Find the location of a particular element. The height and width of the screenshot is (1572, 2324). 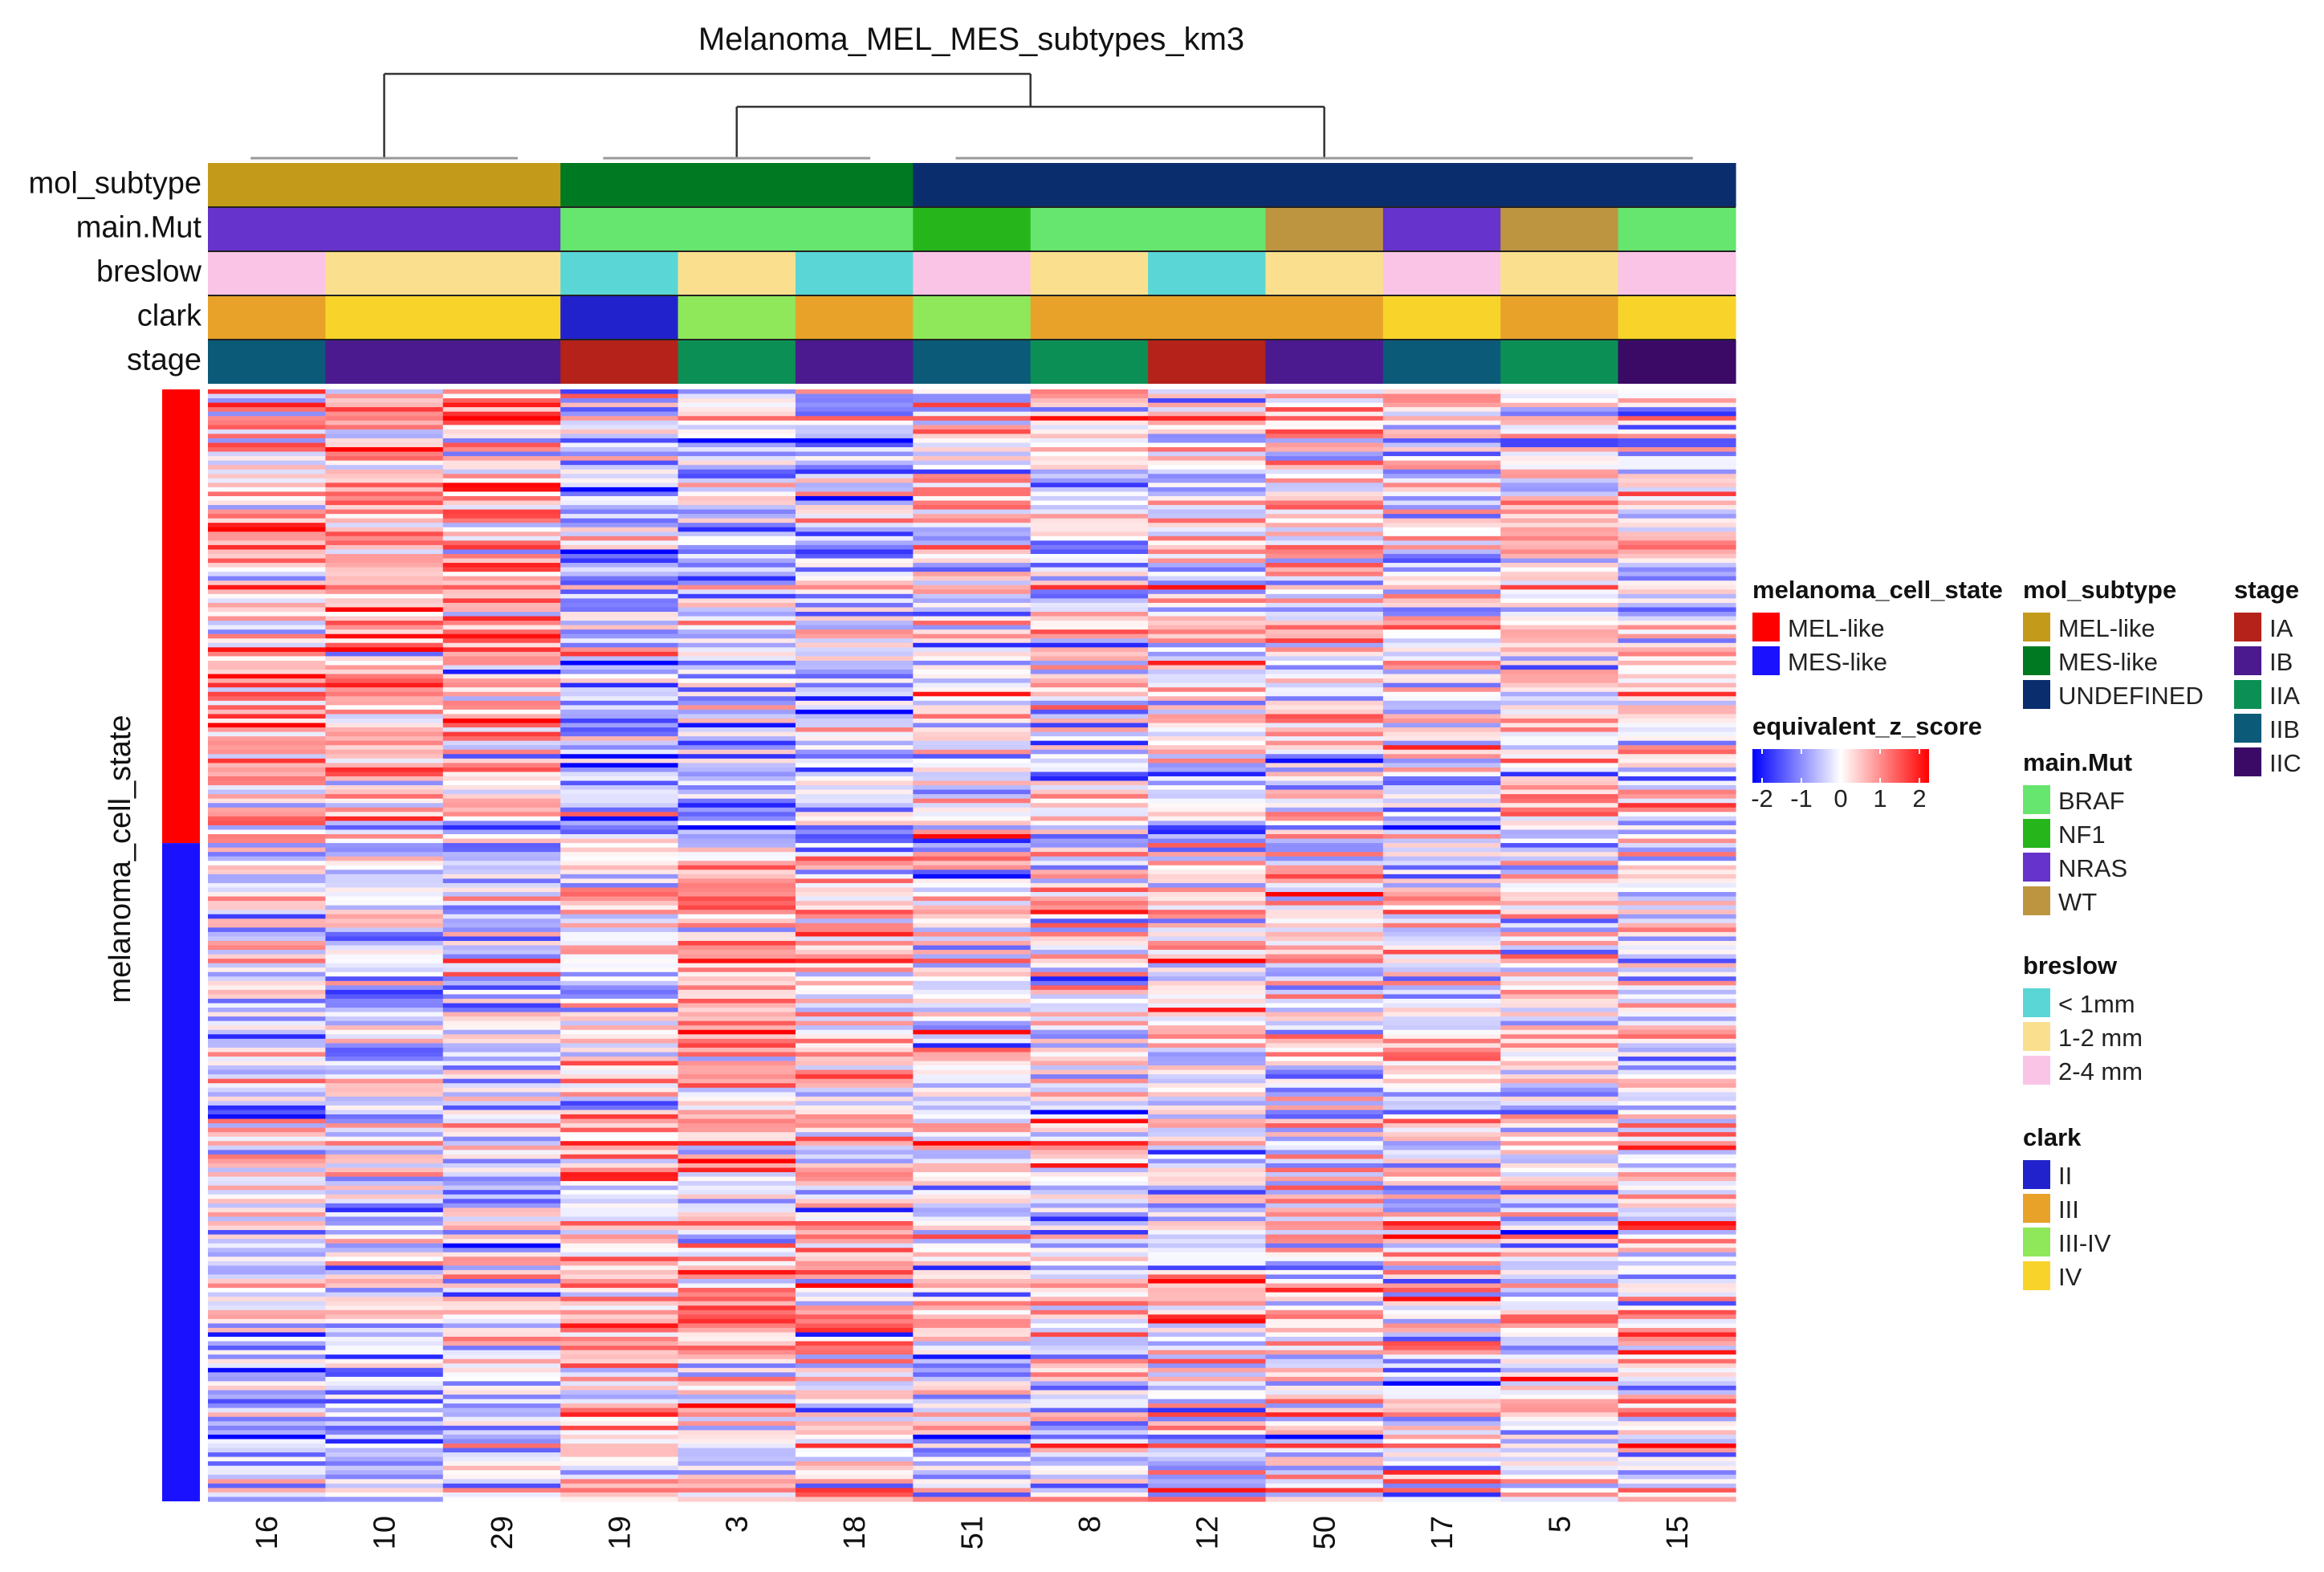

zscore-tick-label: -1 is located at coordinates (1801, 798).